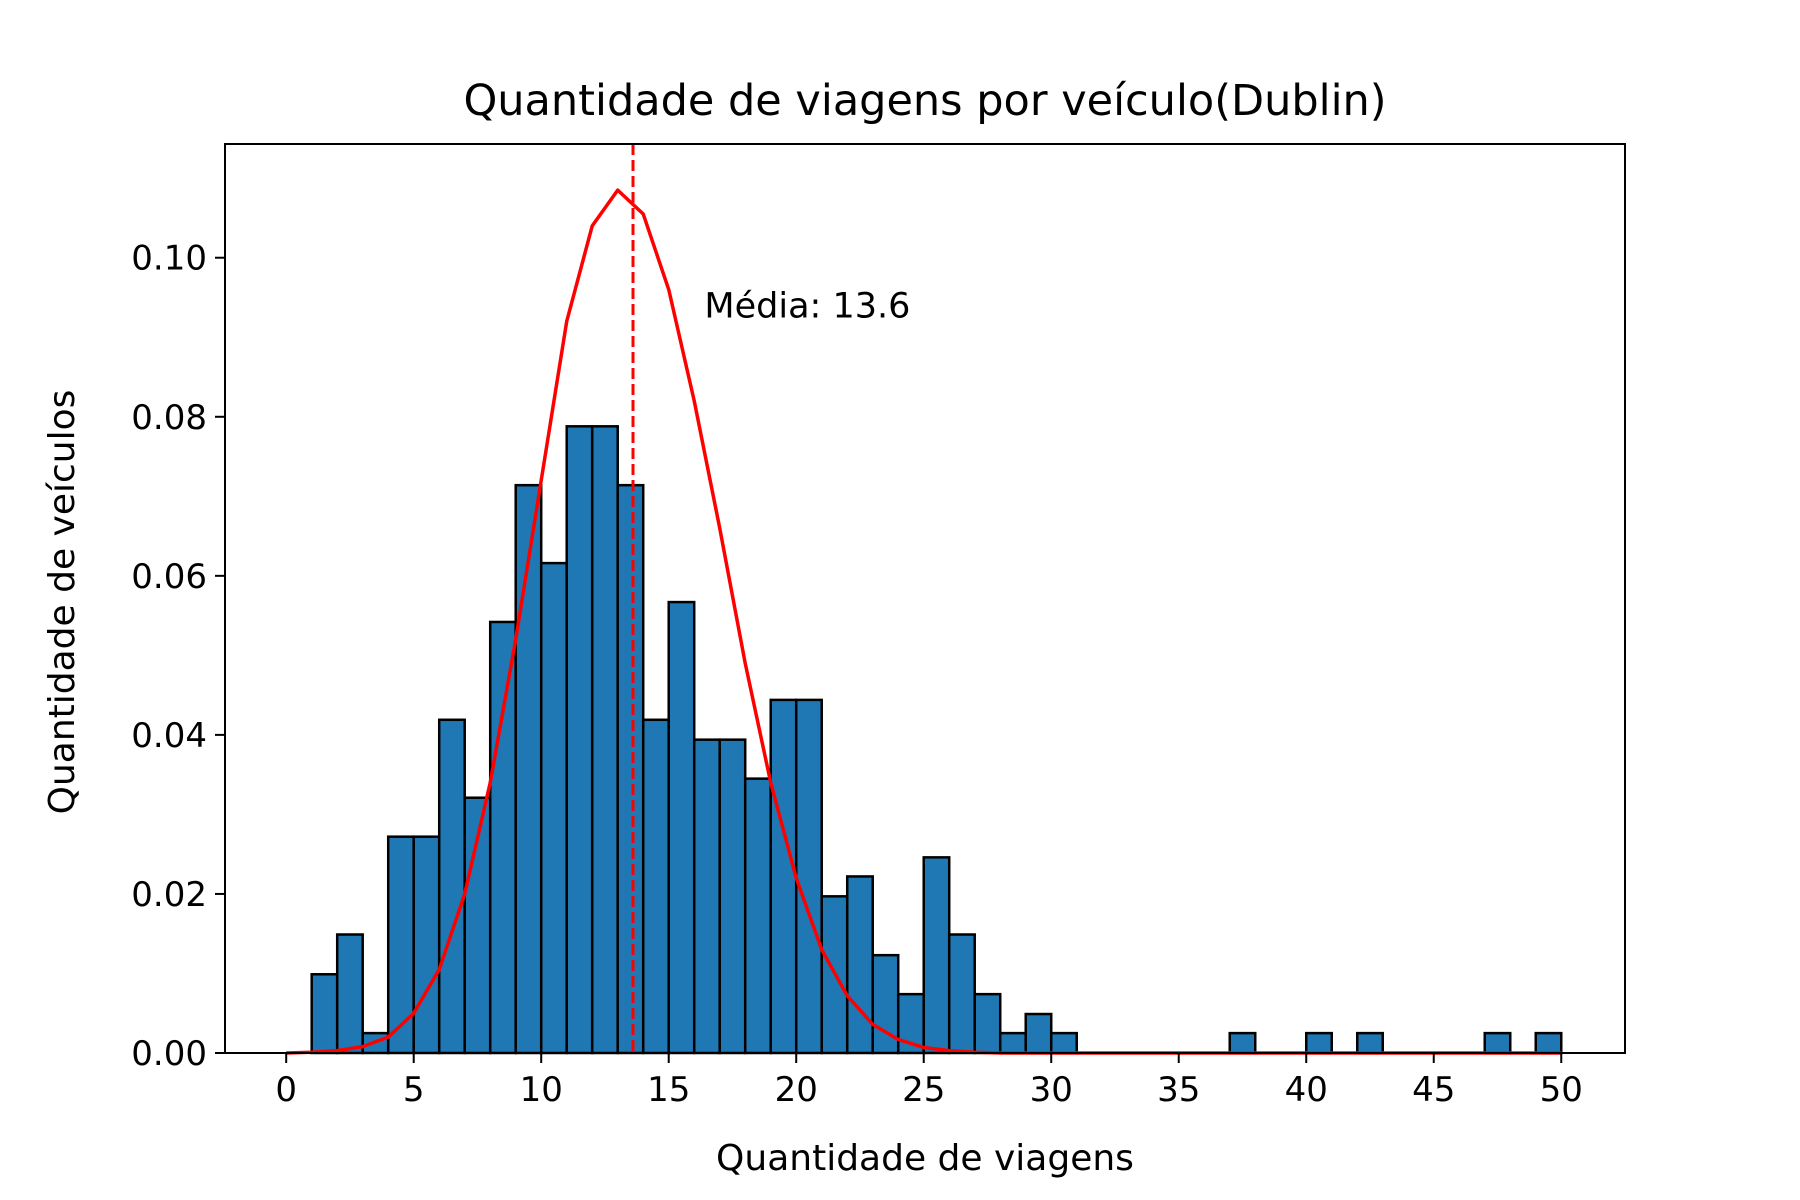  Describe the element at coordinates (178, 656) in the screenshot. I see `y-axis-ticks: 0.00 0.02 0.04 0.06 0.08 0.10` at that location.